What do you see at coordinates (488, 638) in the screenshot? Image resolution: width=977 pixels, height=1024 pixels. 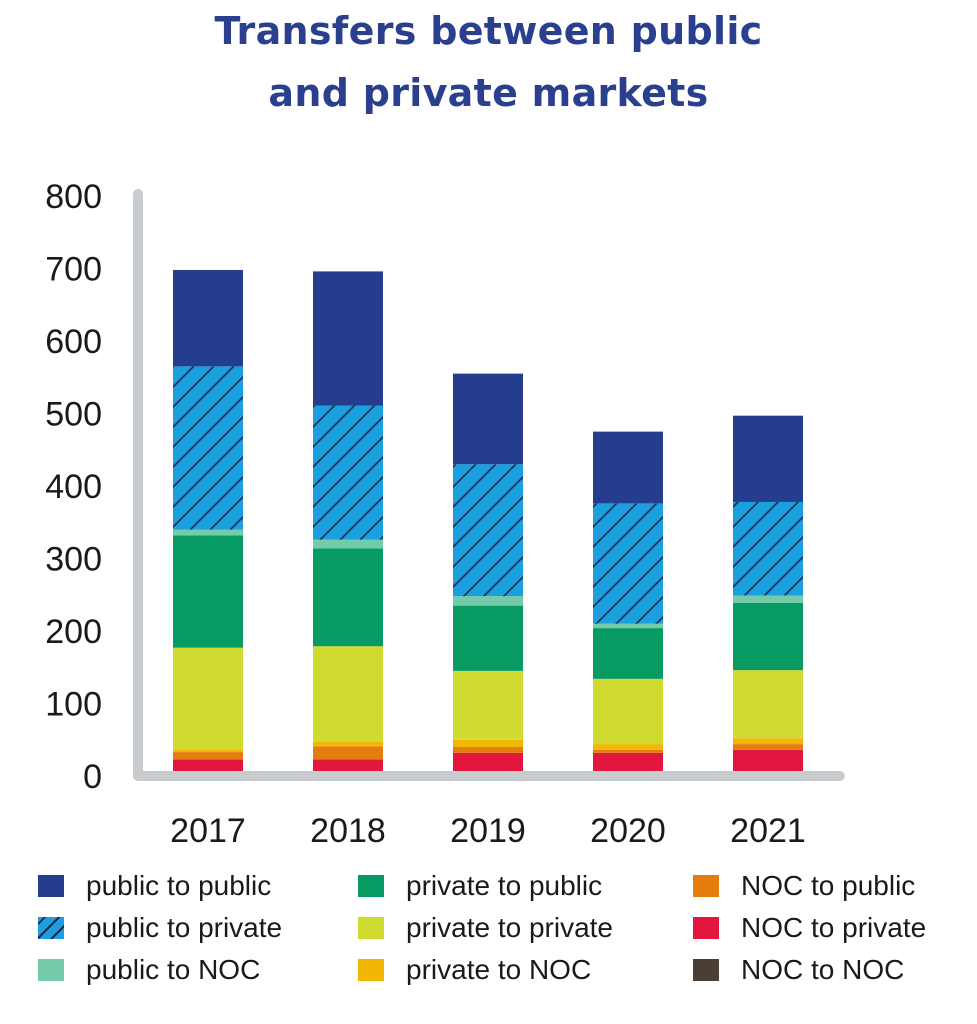 I see `bar-segment-2019-private-to-public` at bounding box center [488, 638].